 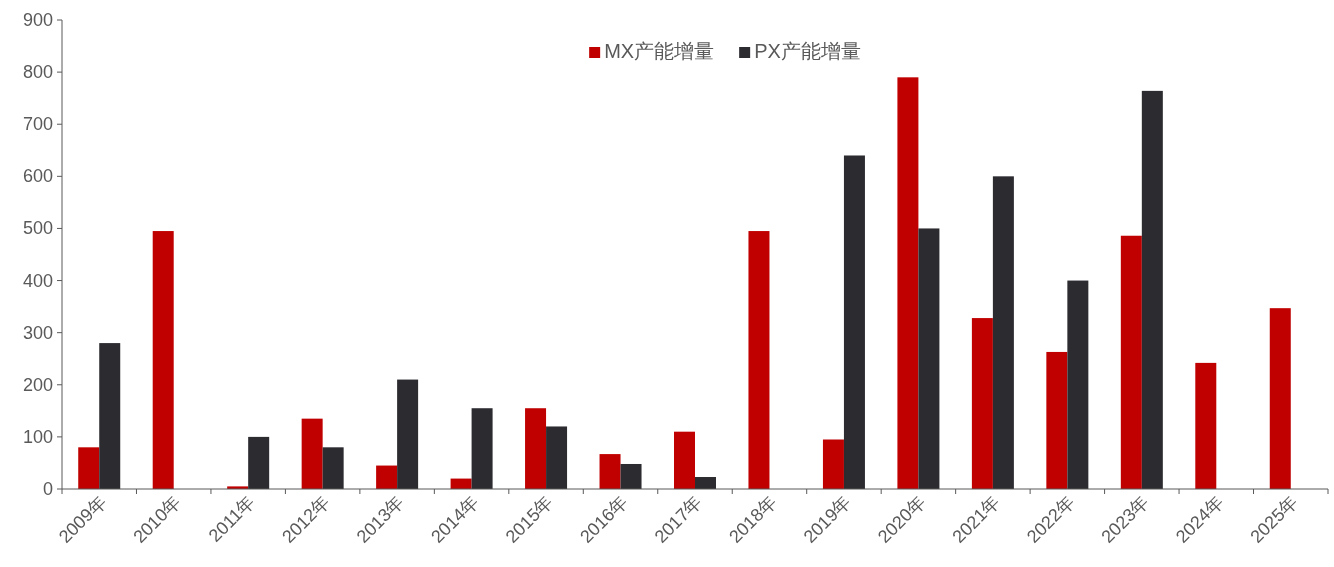 What do you see at coordinates (37, 124) in the screenshot?
I see `y-tick-label: 700` at bounding box center [37, 124].